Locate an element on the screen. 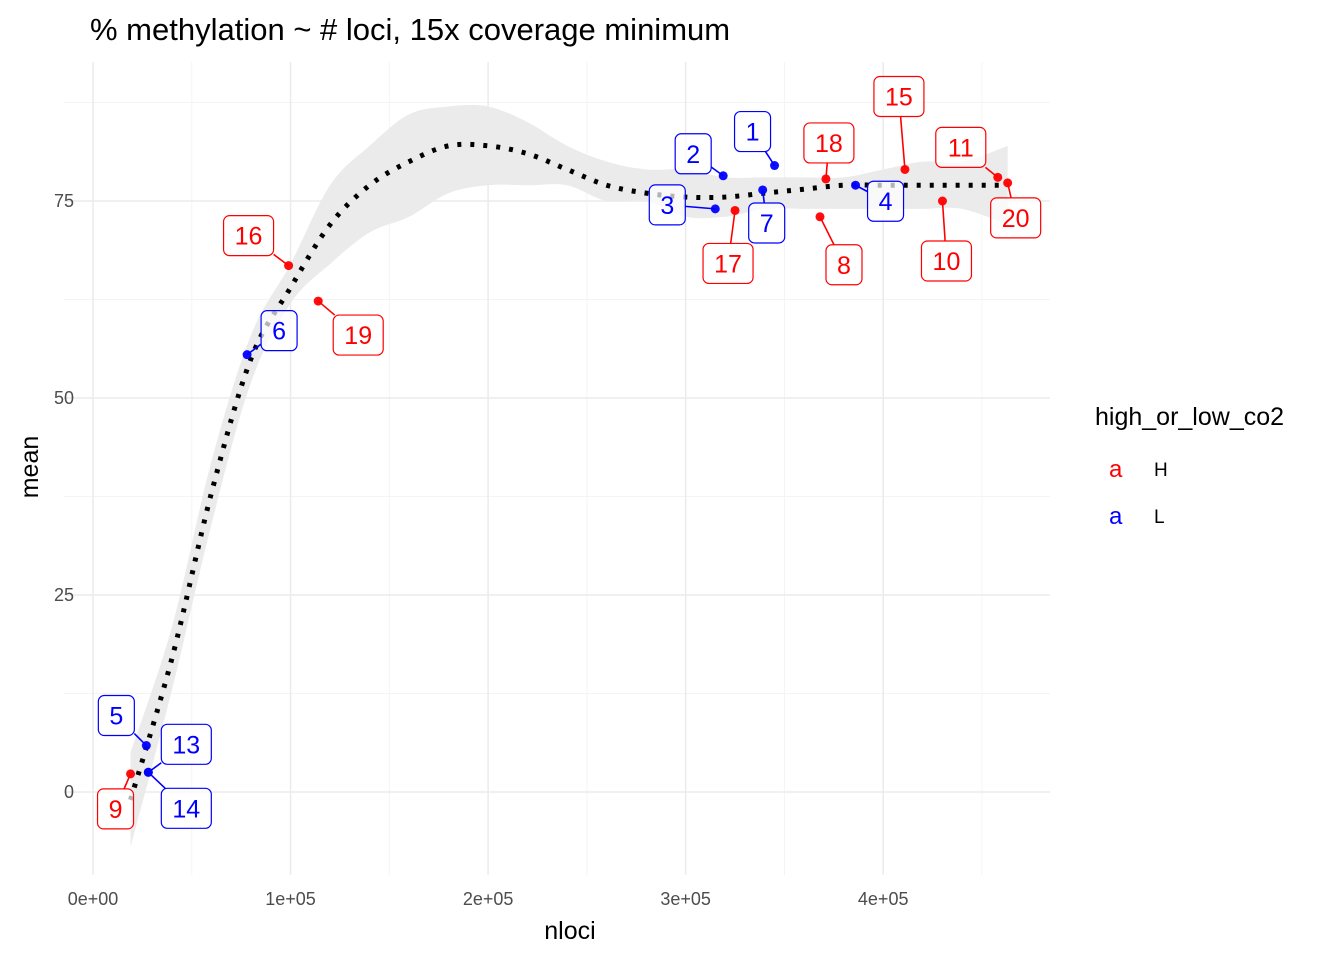 Image resolution: width=1344 pixels, height=960 pixels. legend-label-h: H is located at coordinates (1161, 470).